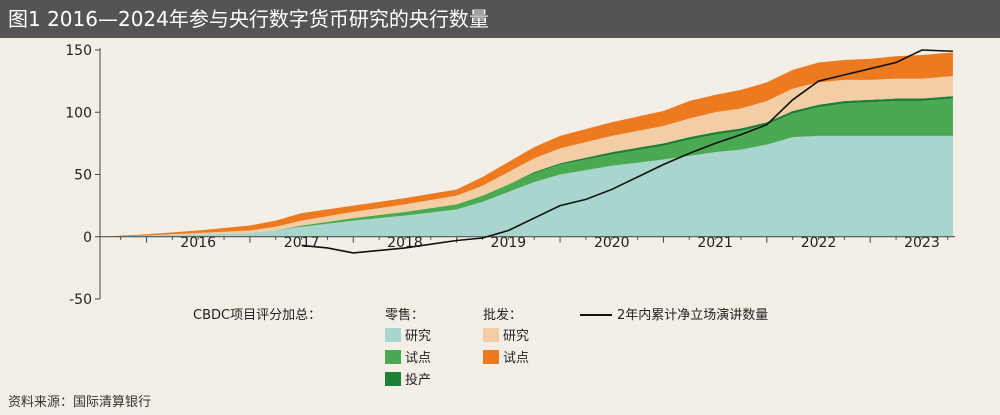 This screenshot has height=415, width=1000. Describe the element at coordinates (257, 315) in the screenshot. I see `legend-heading: CBDC项目评分加总：` at that location.